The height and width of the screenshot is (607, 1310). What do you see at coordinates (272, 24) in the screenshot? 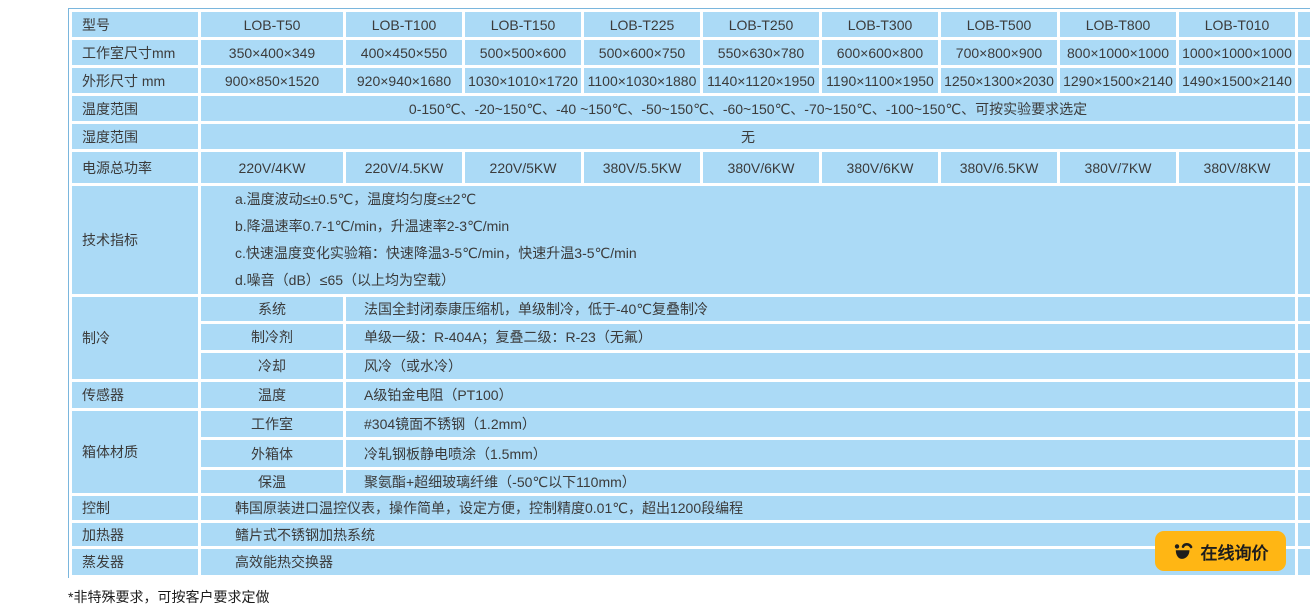
I see `model-name: LOB-T50` at bounding box center [272, 24].